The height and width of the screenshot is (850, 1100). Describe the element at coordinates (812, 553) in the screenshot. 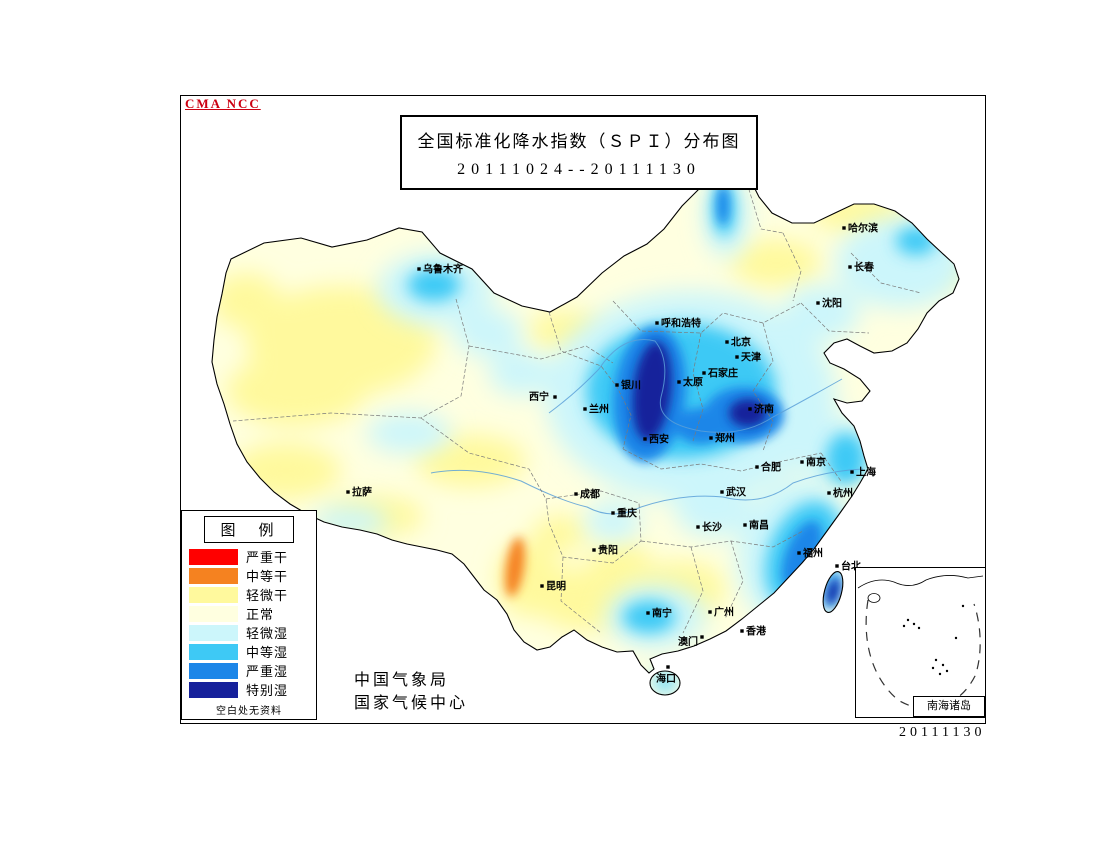

I see `city-label: 福州` at that location.